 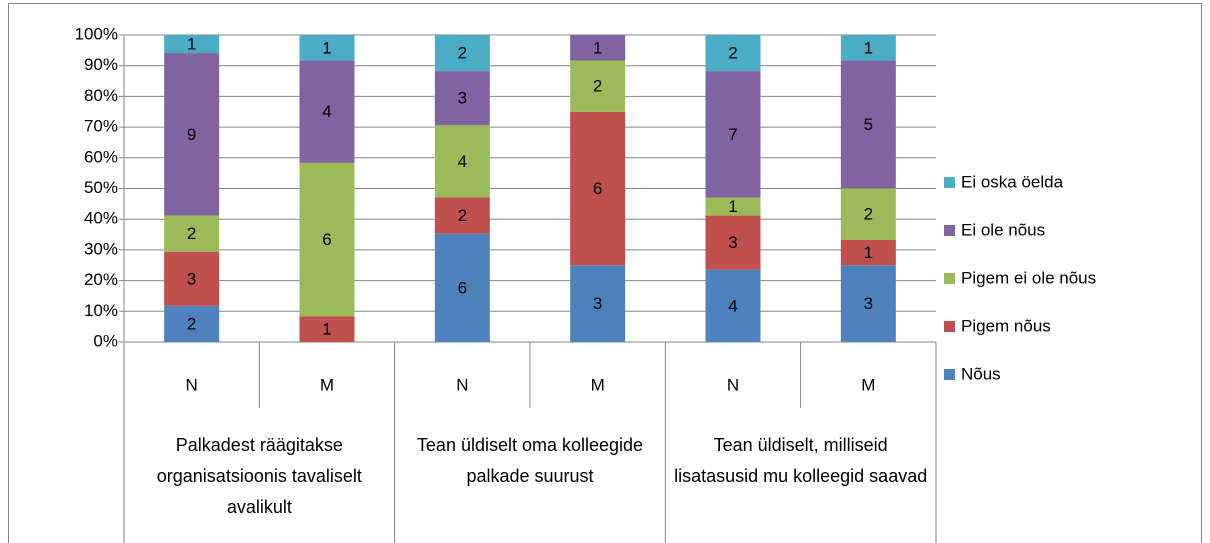 I want to click on y-tick-label: 100%, so click(x=96, y=33).